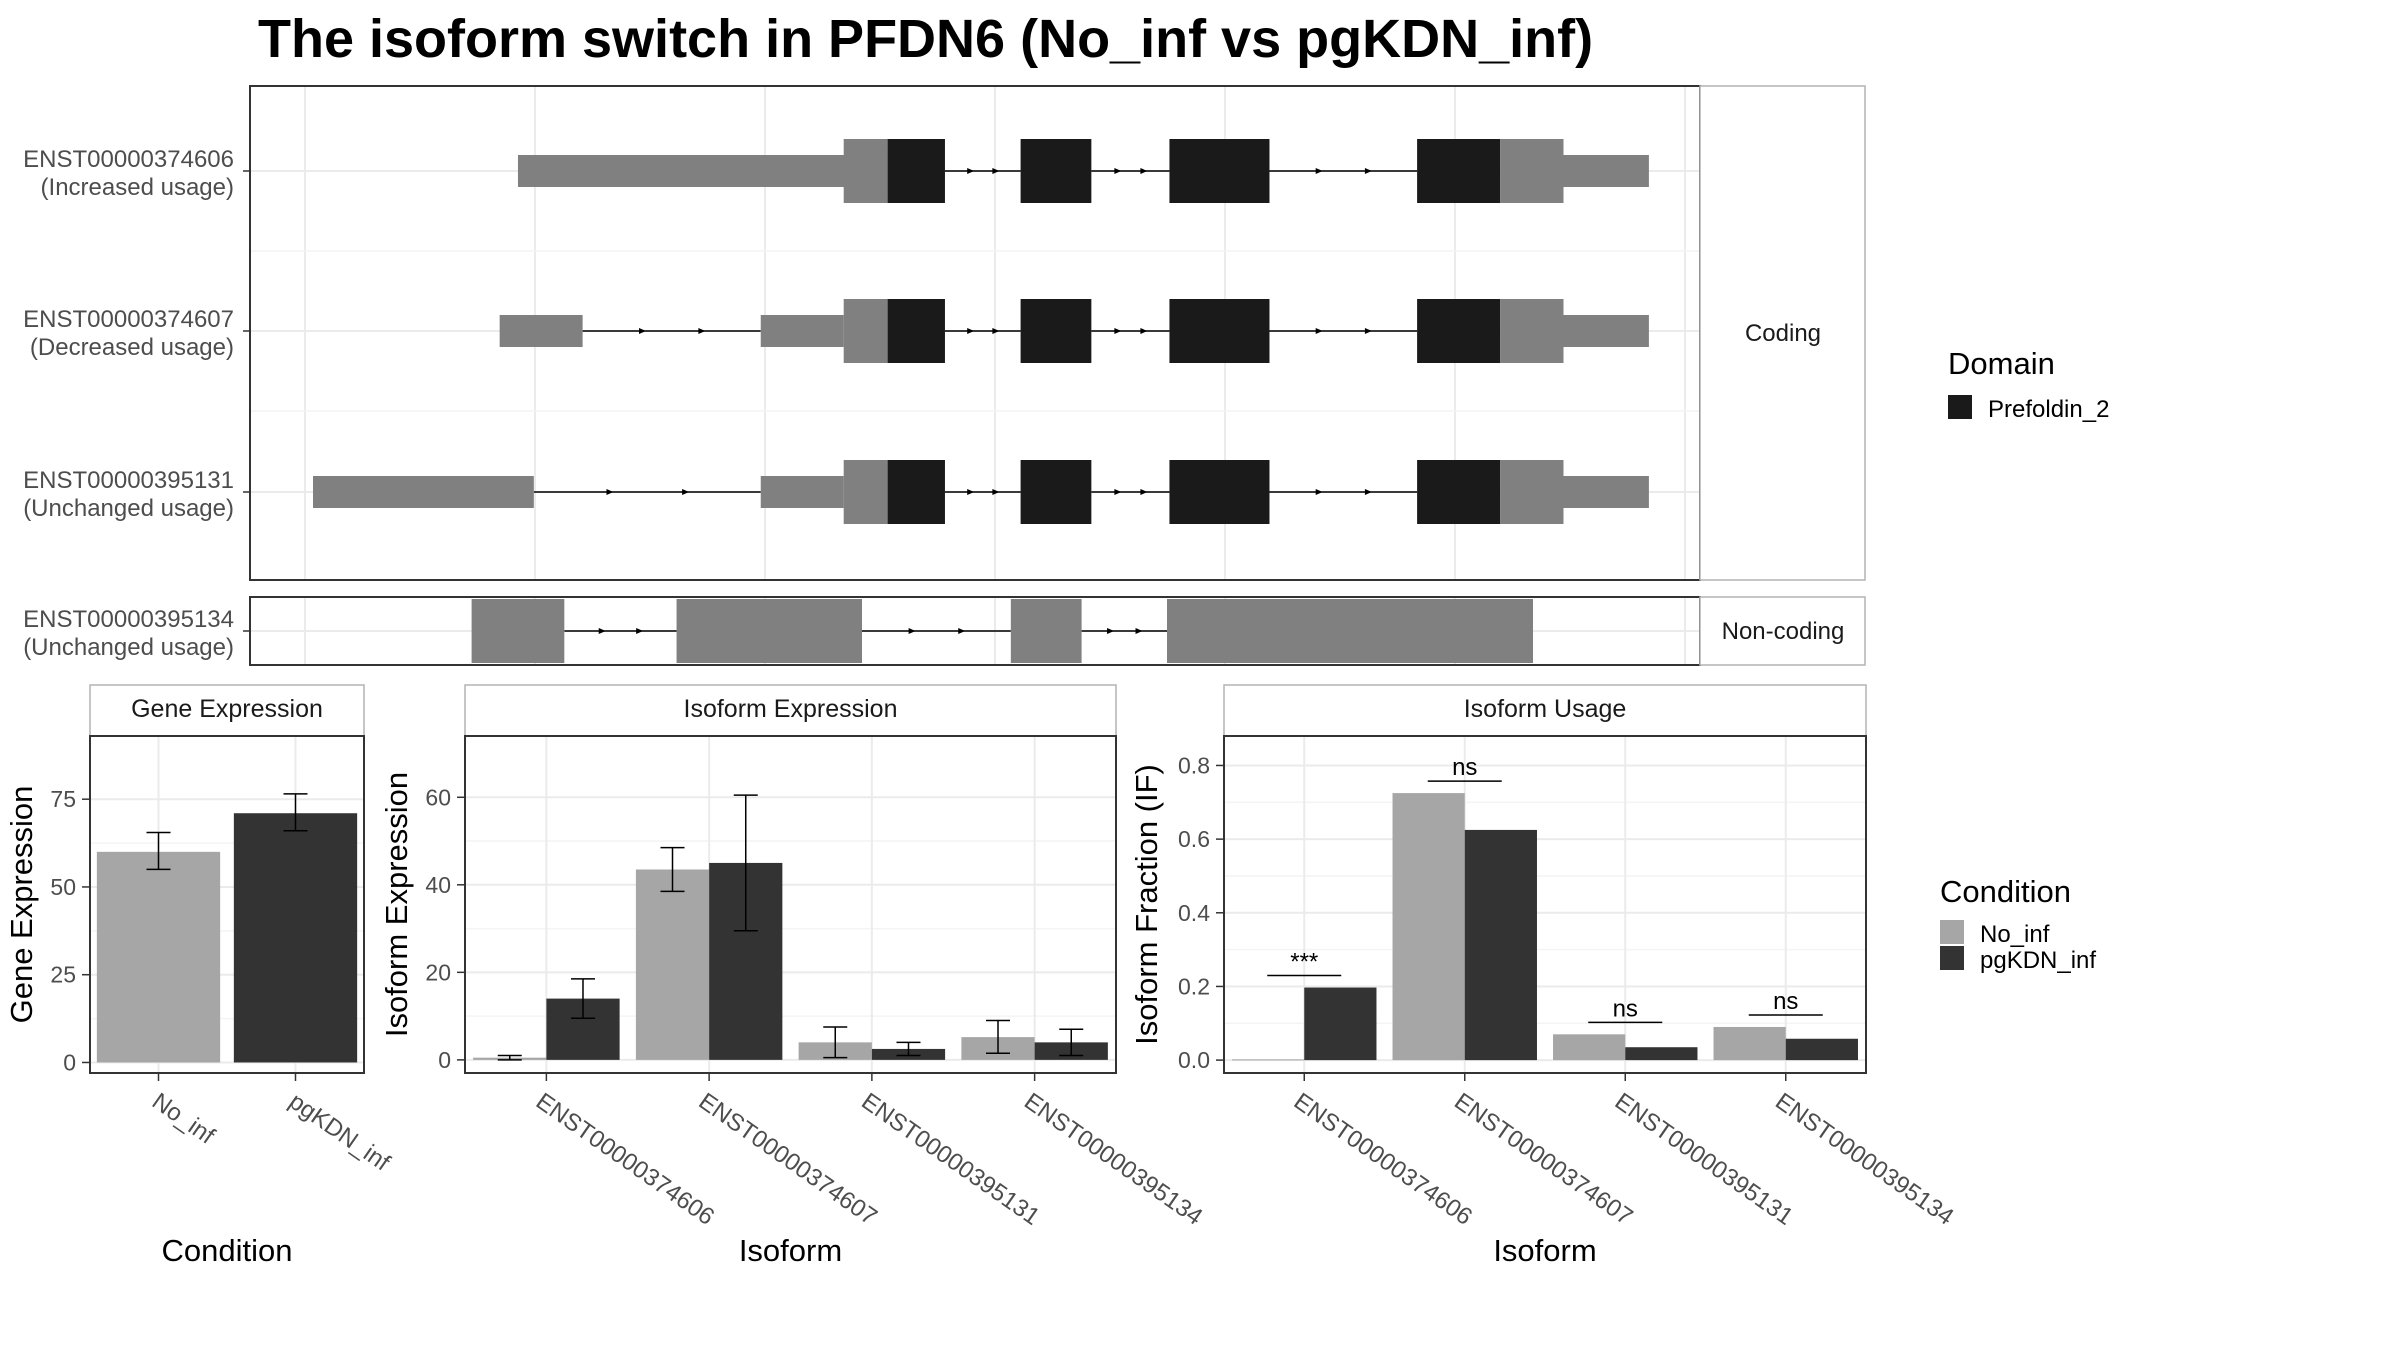 This screenshot has height=1350, width=2400. Describe the element at coordinates (1194, 1060) in the screenshot. I see `y-tick-label: 0.0` at that location.